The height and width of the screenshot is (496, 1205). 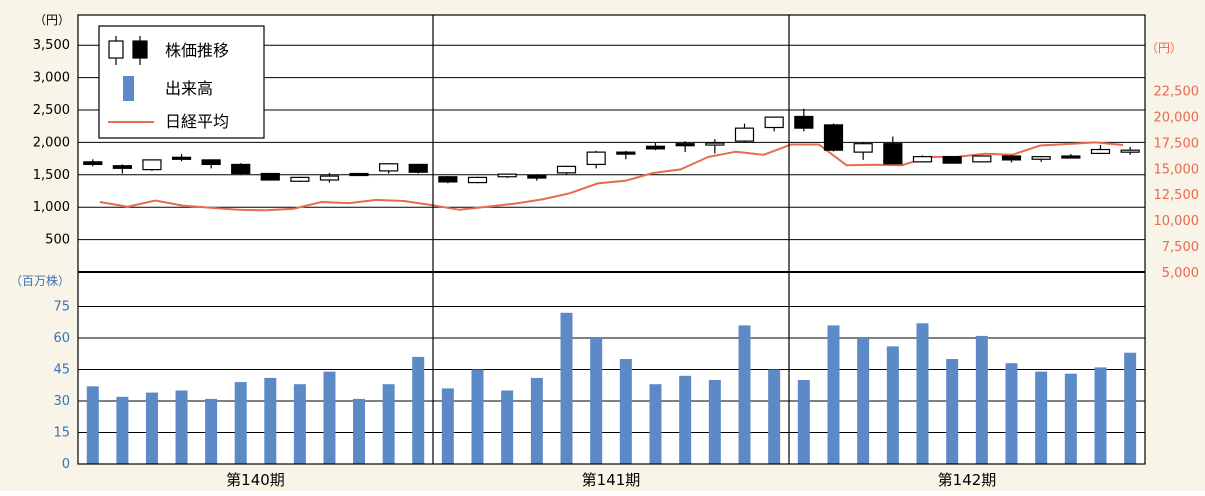 I want to click on nikkei-tick-label: 7,500, so click(x=1180, y=247).